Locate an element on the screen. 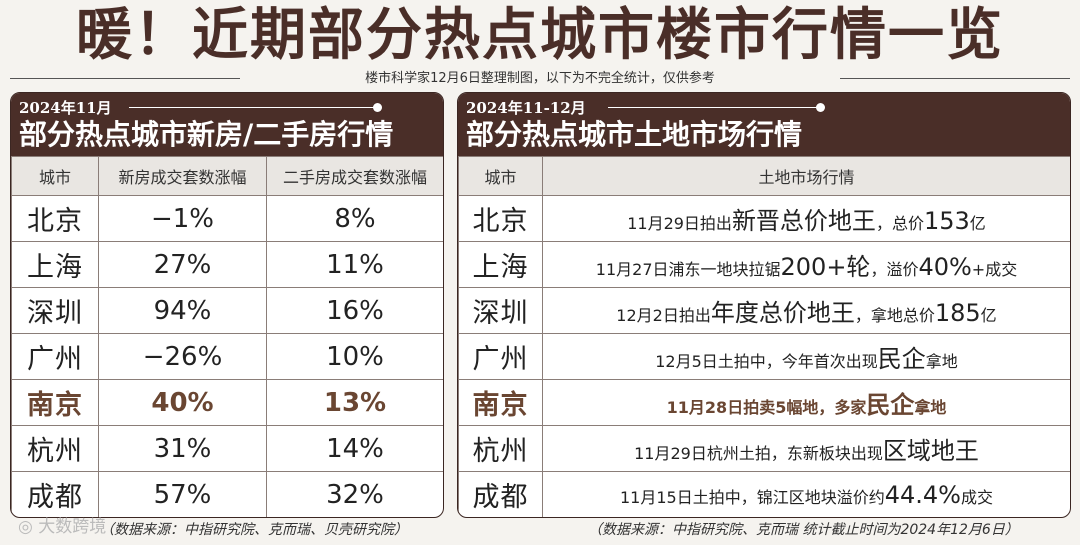  new-home-change: 94% is located at coordinates (182, 310).